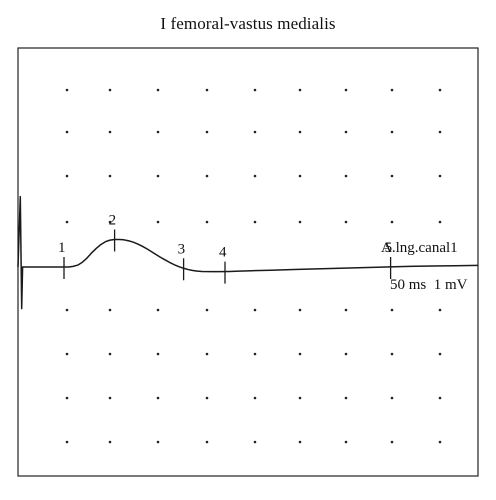 Image resolution: width=496 pixels, height=500 pixels. Describe the element at coordinates (419, 248) in the screenshot. I see `channel-label: A.lng.canal1` at that location.